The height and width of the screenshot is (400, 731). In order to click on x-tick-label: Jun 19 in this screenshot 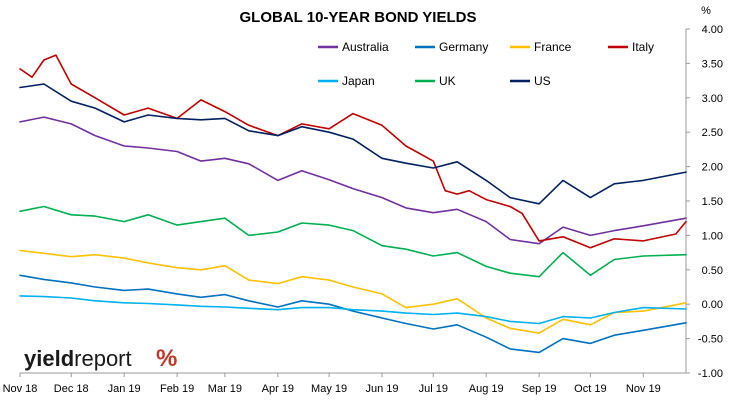, I will do `click(382, 389)`.